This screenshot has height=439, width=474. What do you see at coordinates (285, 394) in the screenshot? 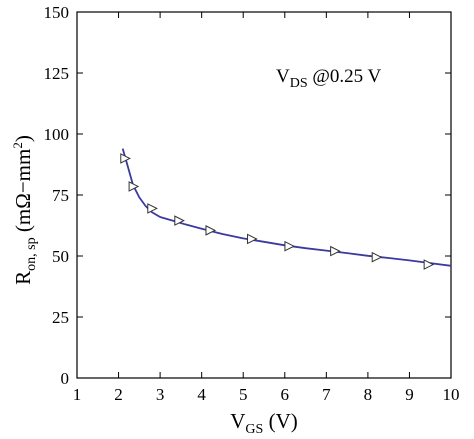
I see `x-tick-label: 6` at bounding box center [285, 394].